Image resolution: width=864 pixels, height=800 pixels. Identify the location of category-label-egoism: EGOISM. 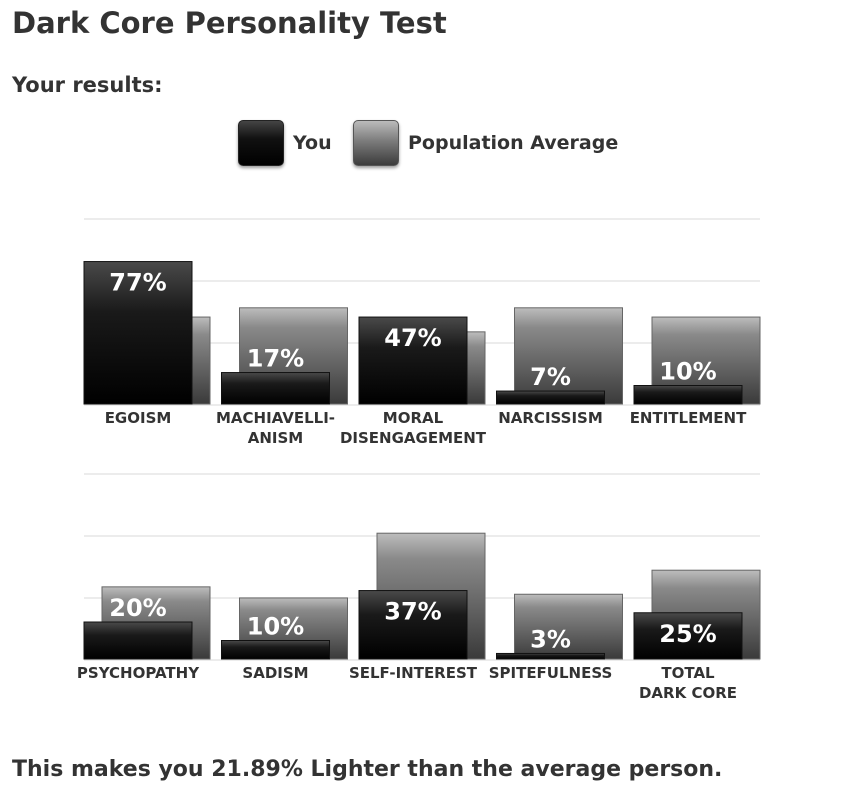
(138, 418).